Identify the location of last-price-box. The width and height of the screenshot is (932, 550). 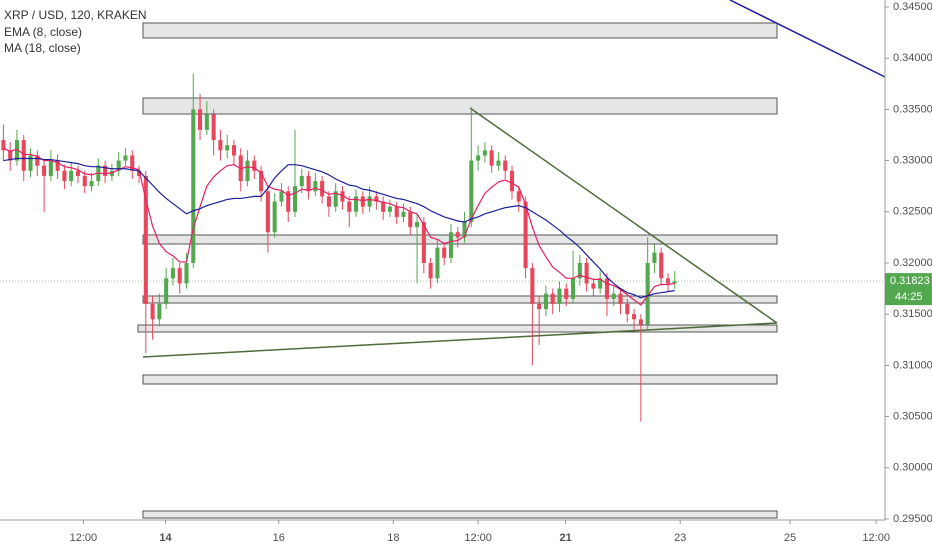
(908, 289).